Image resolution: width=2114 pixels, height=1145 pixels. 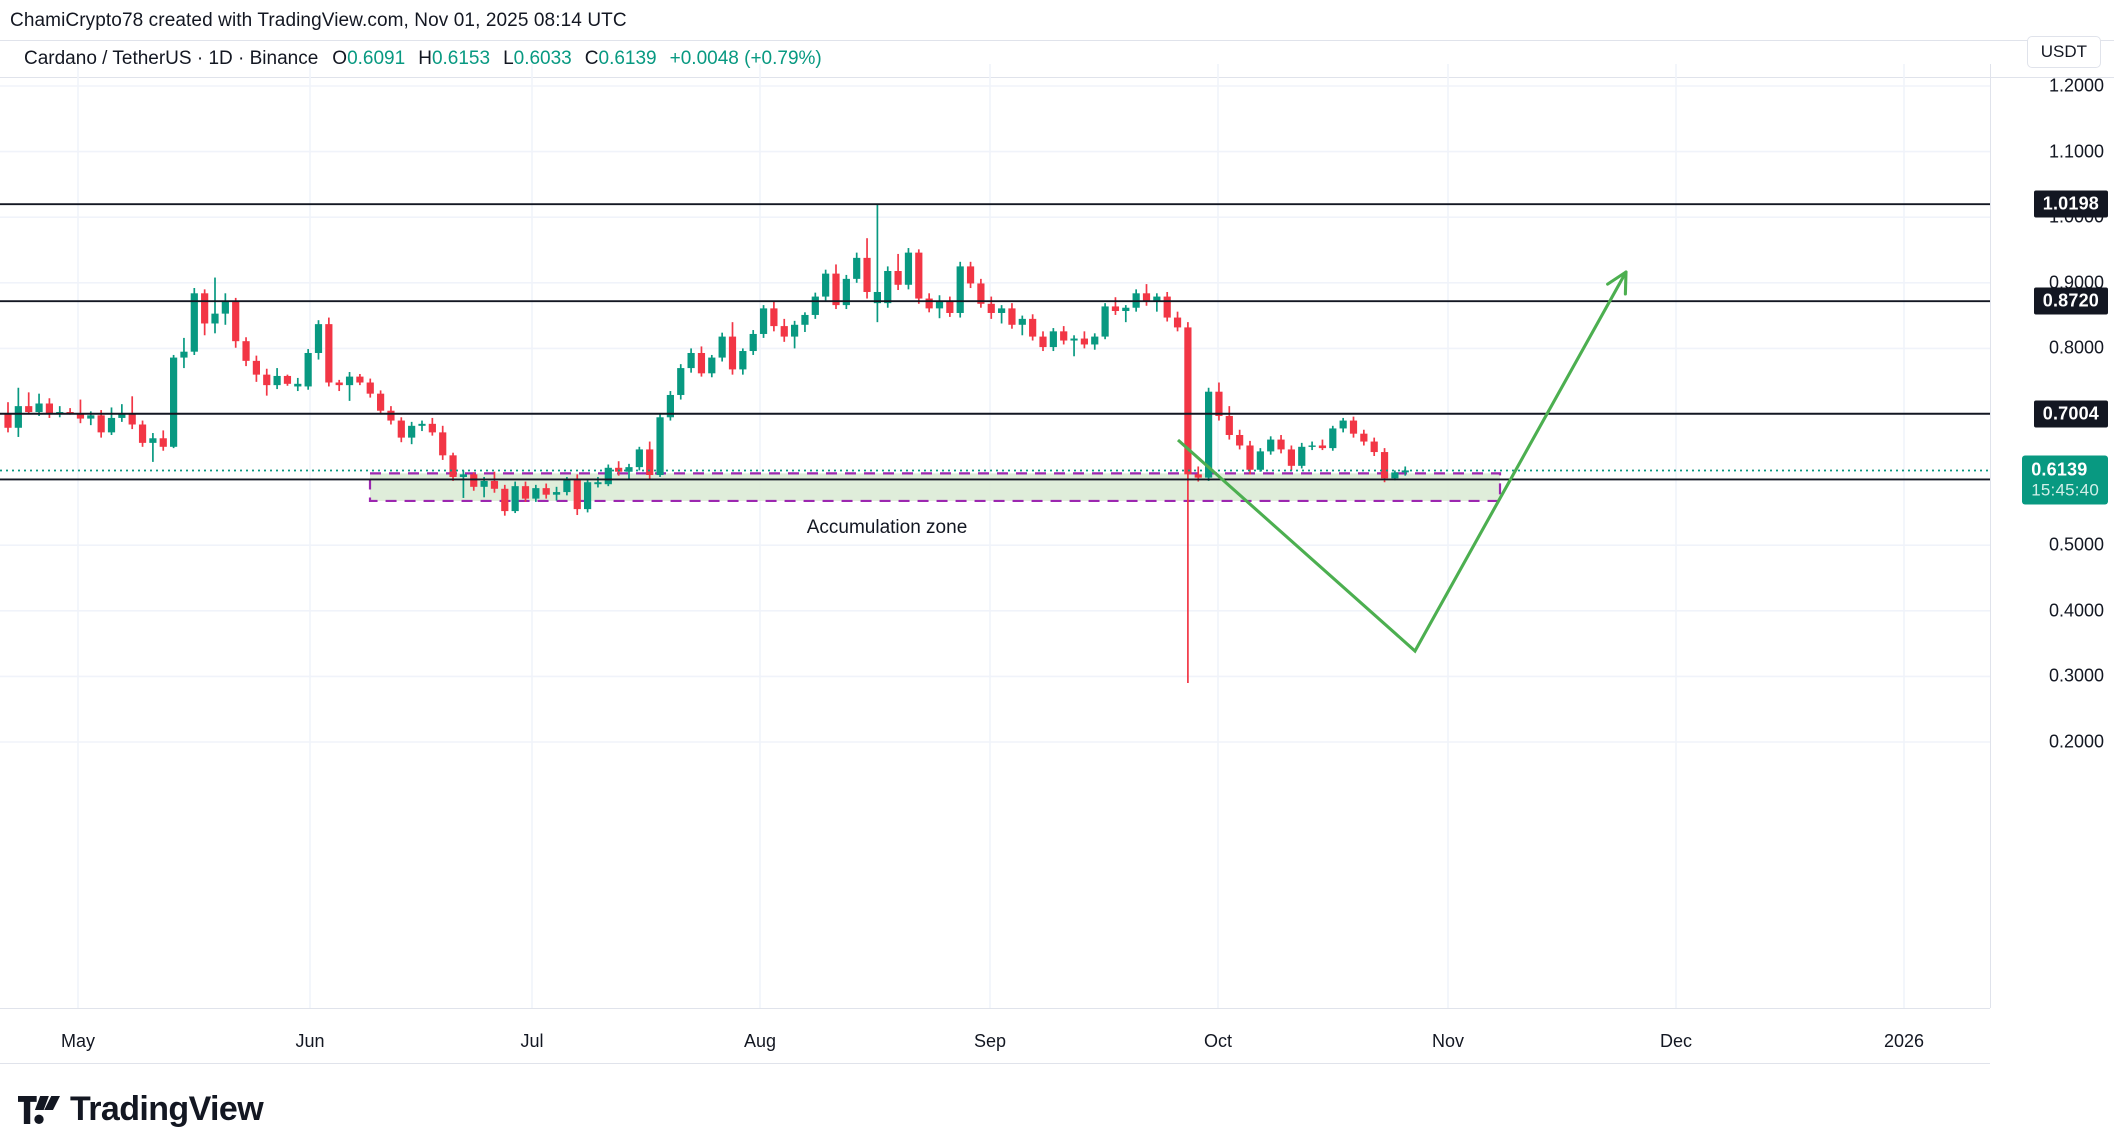 What do you see at coordinates (2070, 414) in the screenshot?
I see `price-level-label: 0.7004` at bounding box center [2070, 414].